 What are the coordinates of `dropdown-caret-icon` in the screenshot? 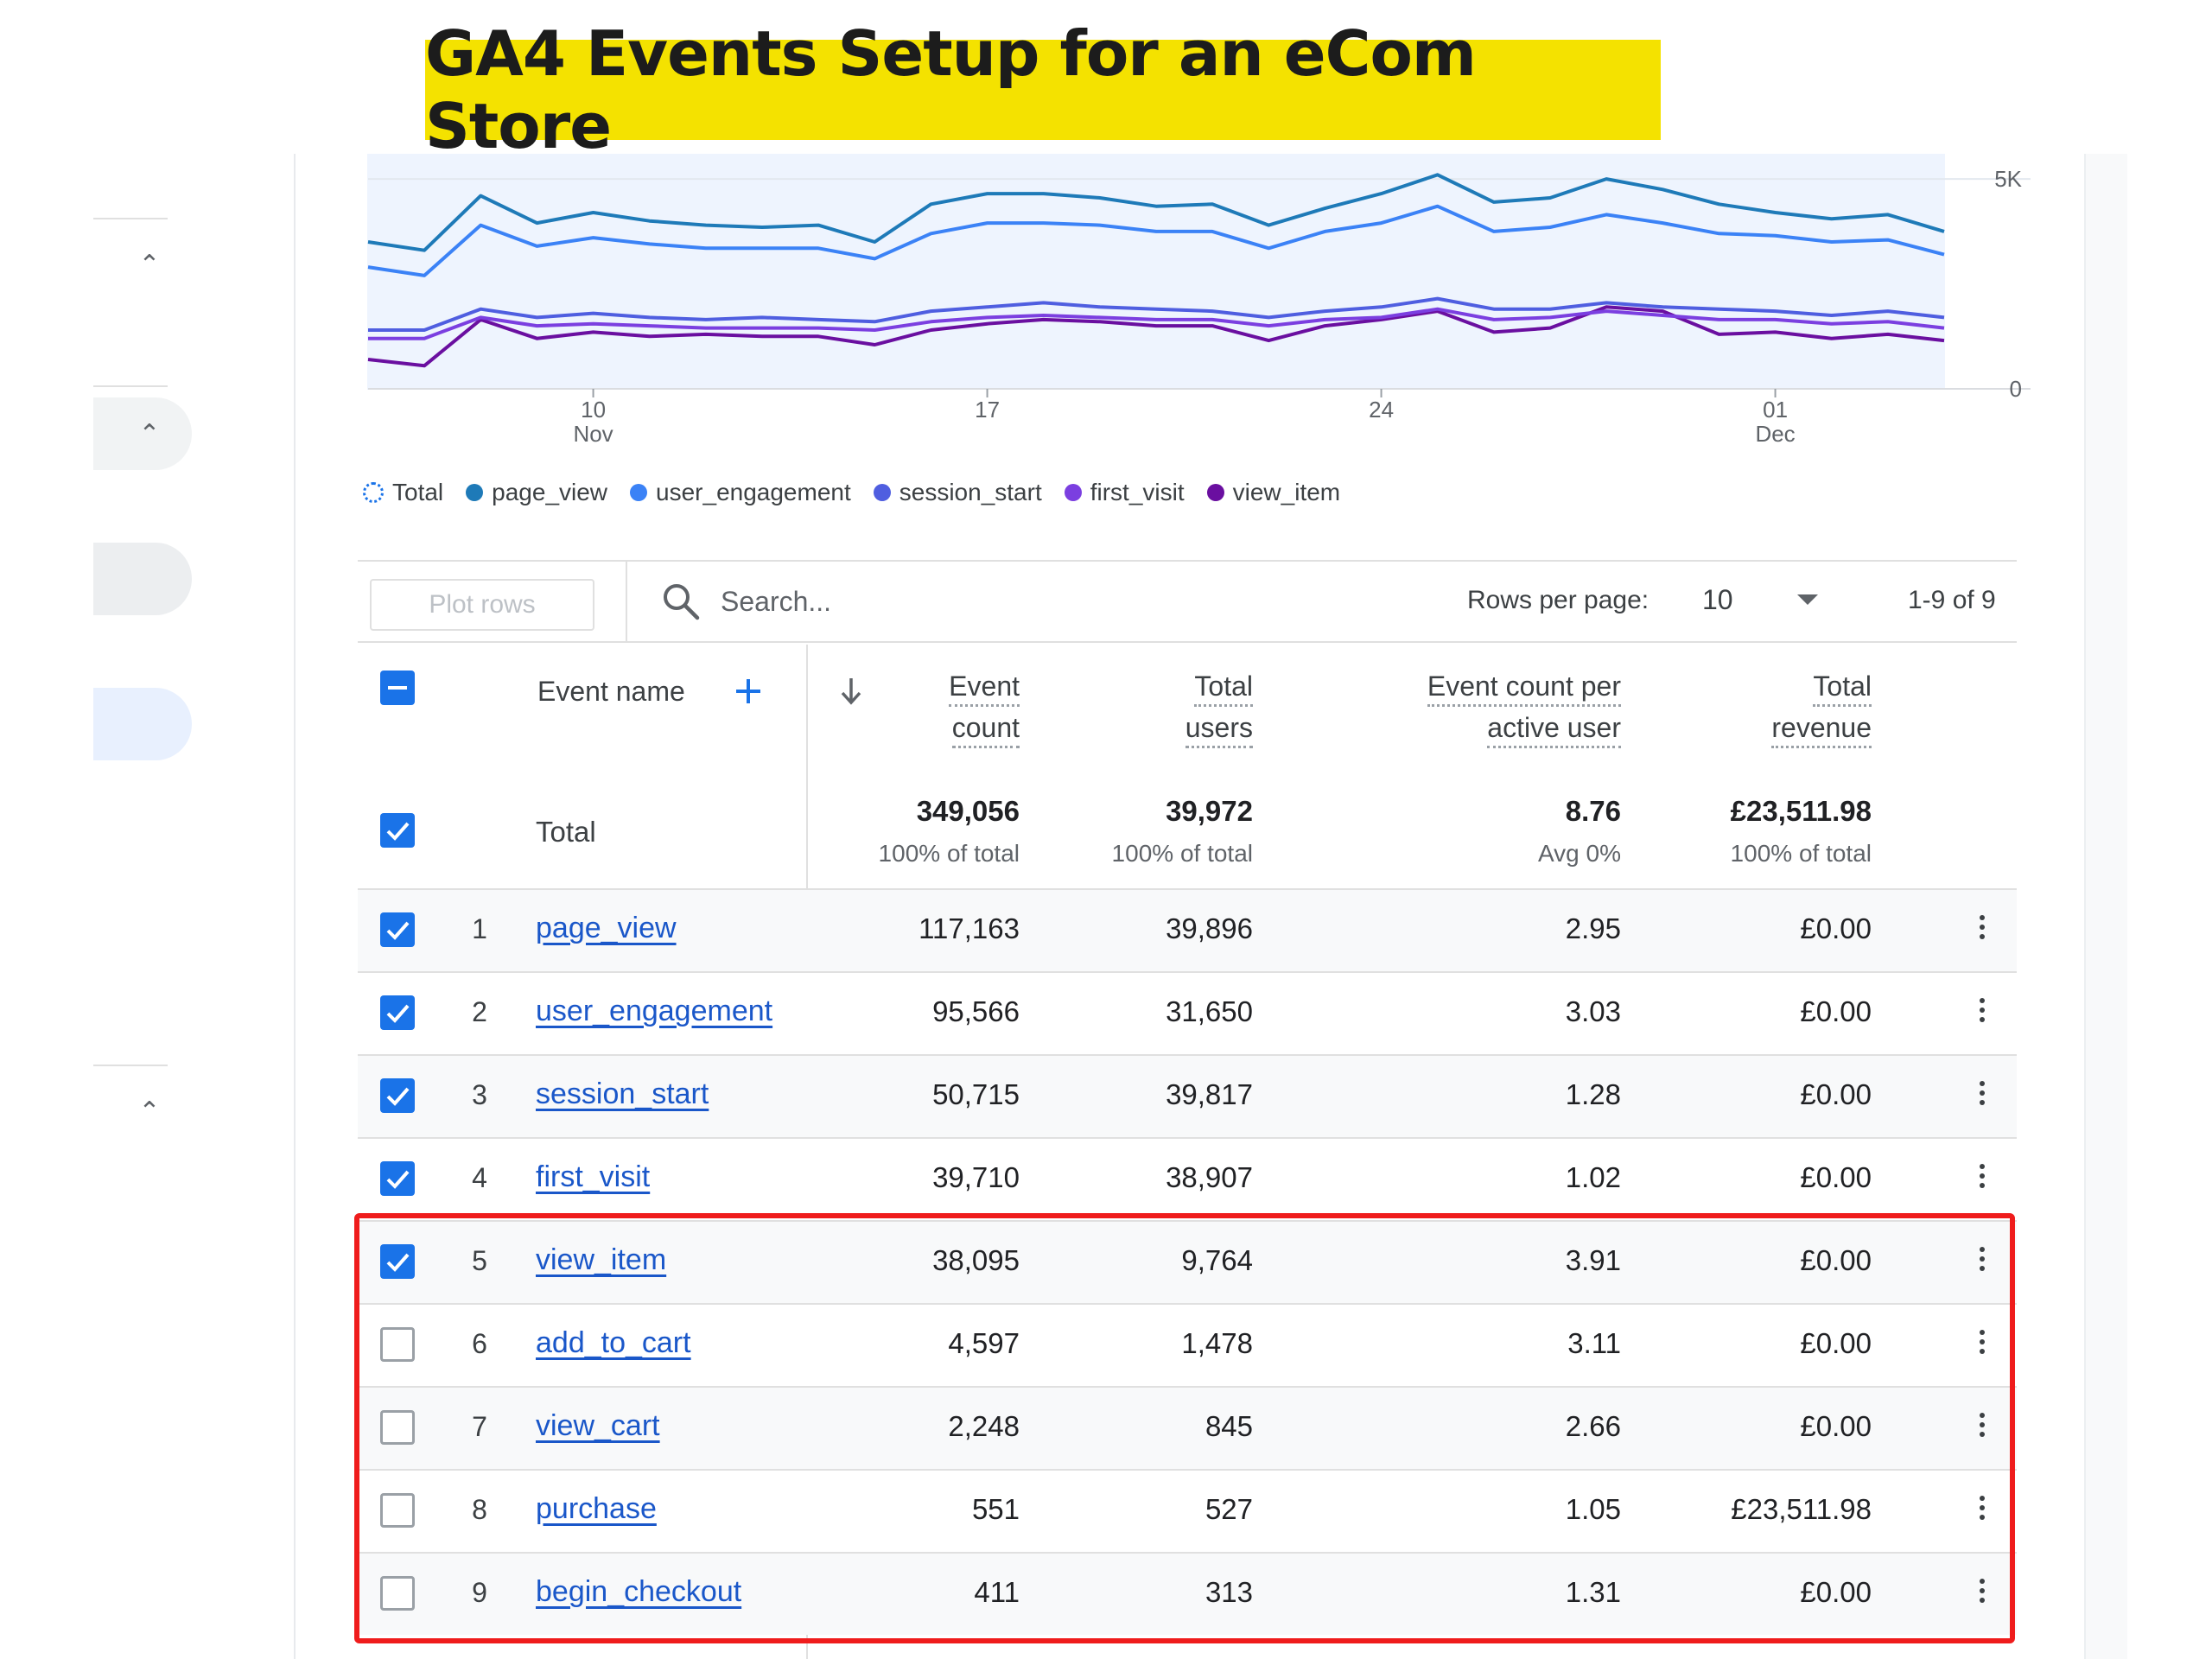 It's located at (1808, 599).